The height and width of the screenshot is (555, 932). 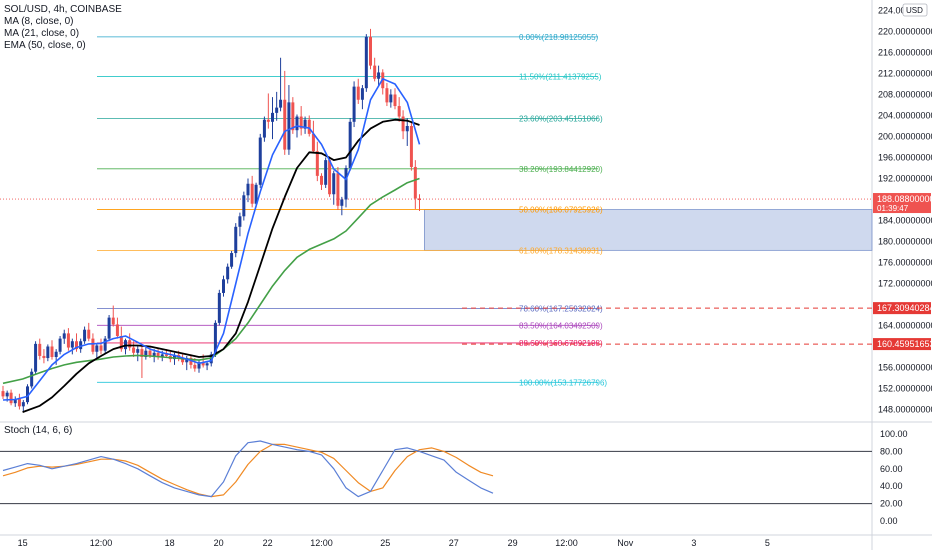 What do you see at coordinates (385, 543) in the screenshot?
I see `time-tick-label: 25` at bounding box center [385, 543].